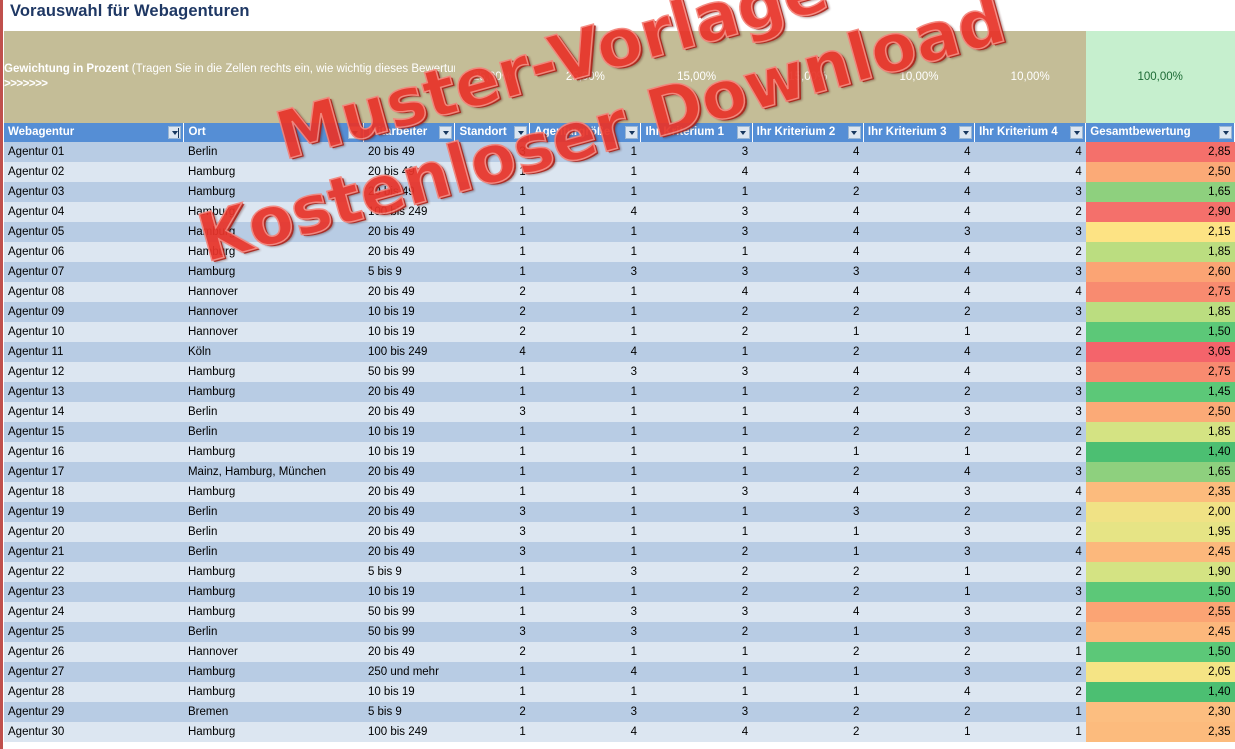  I want to click on agency-name: Agentur 14, so click(94, 412).